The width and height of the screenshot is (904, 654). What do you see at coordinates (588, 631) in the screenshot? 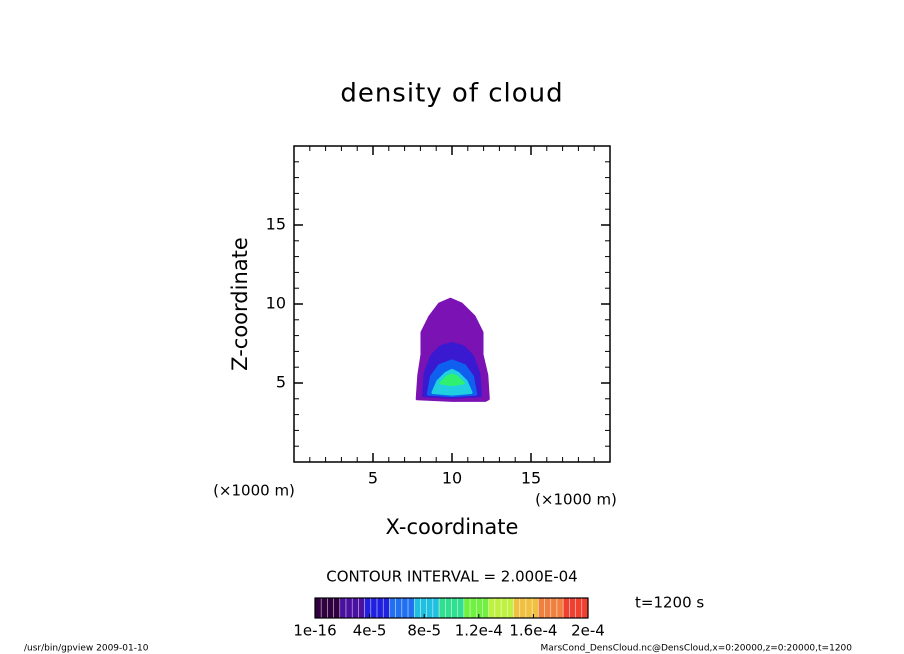
I see `colorbar-tick-label: 2e-4` at bounding box center [588, 631].